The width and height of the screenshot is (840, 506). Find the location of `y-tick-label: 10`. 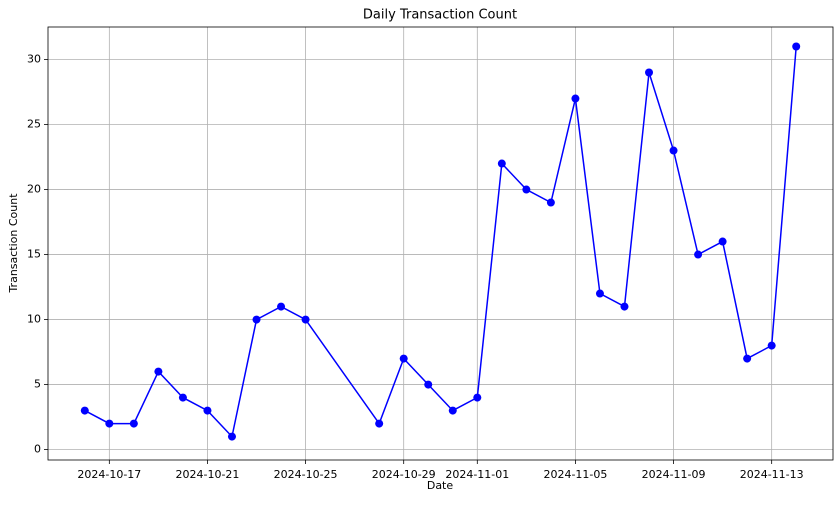

y-tick-label: 10 is located at coordinates (34, 319).